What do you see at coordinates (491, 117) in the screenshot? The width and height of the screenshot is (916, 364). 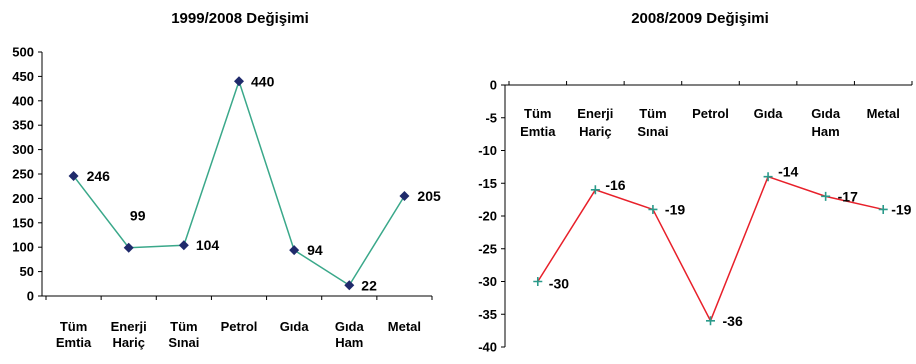 I see `right-y-tick-label: -5` at bounding box center [491, 117].